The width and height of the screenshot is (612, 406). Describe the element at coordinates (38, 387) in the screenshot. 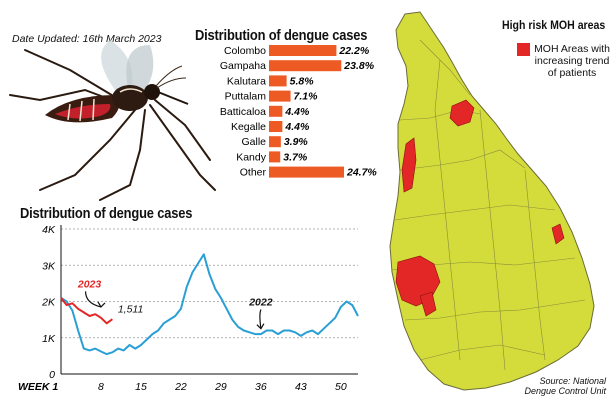

I see `x-tick-label: WEEK 1` at that location.